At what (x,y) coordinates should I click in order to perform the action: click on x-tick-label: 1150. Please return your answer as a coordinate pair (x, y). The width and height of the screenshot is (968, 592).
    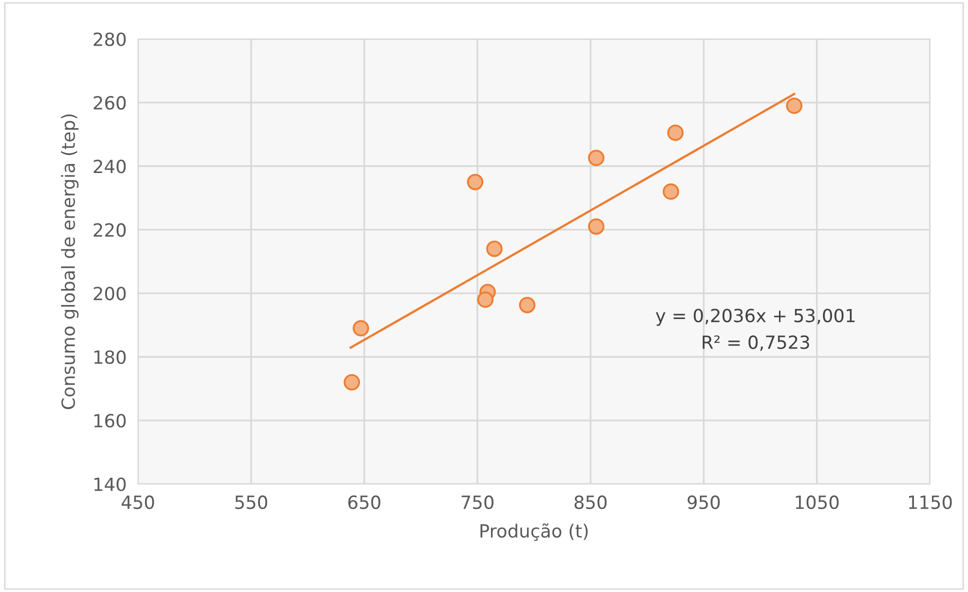
    Looking at the image, I should click on (930, 502).